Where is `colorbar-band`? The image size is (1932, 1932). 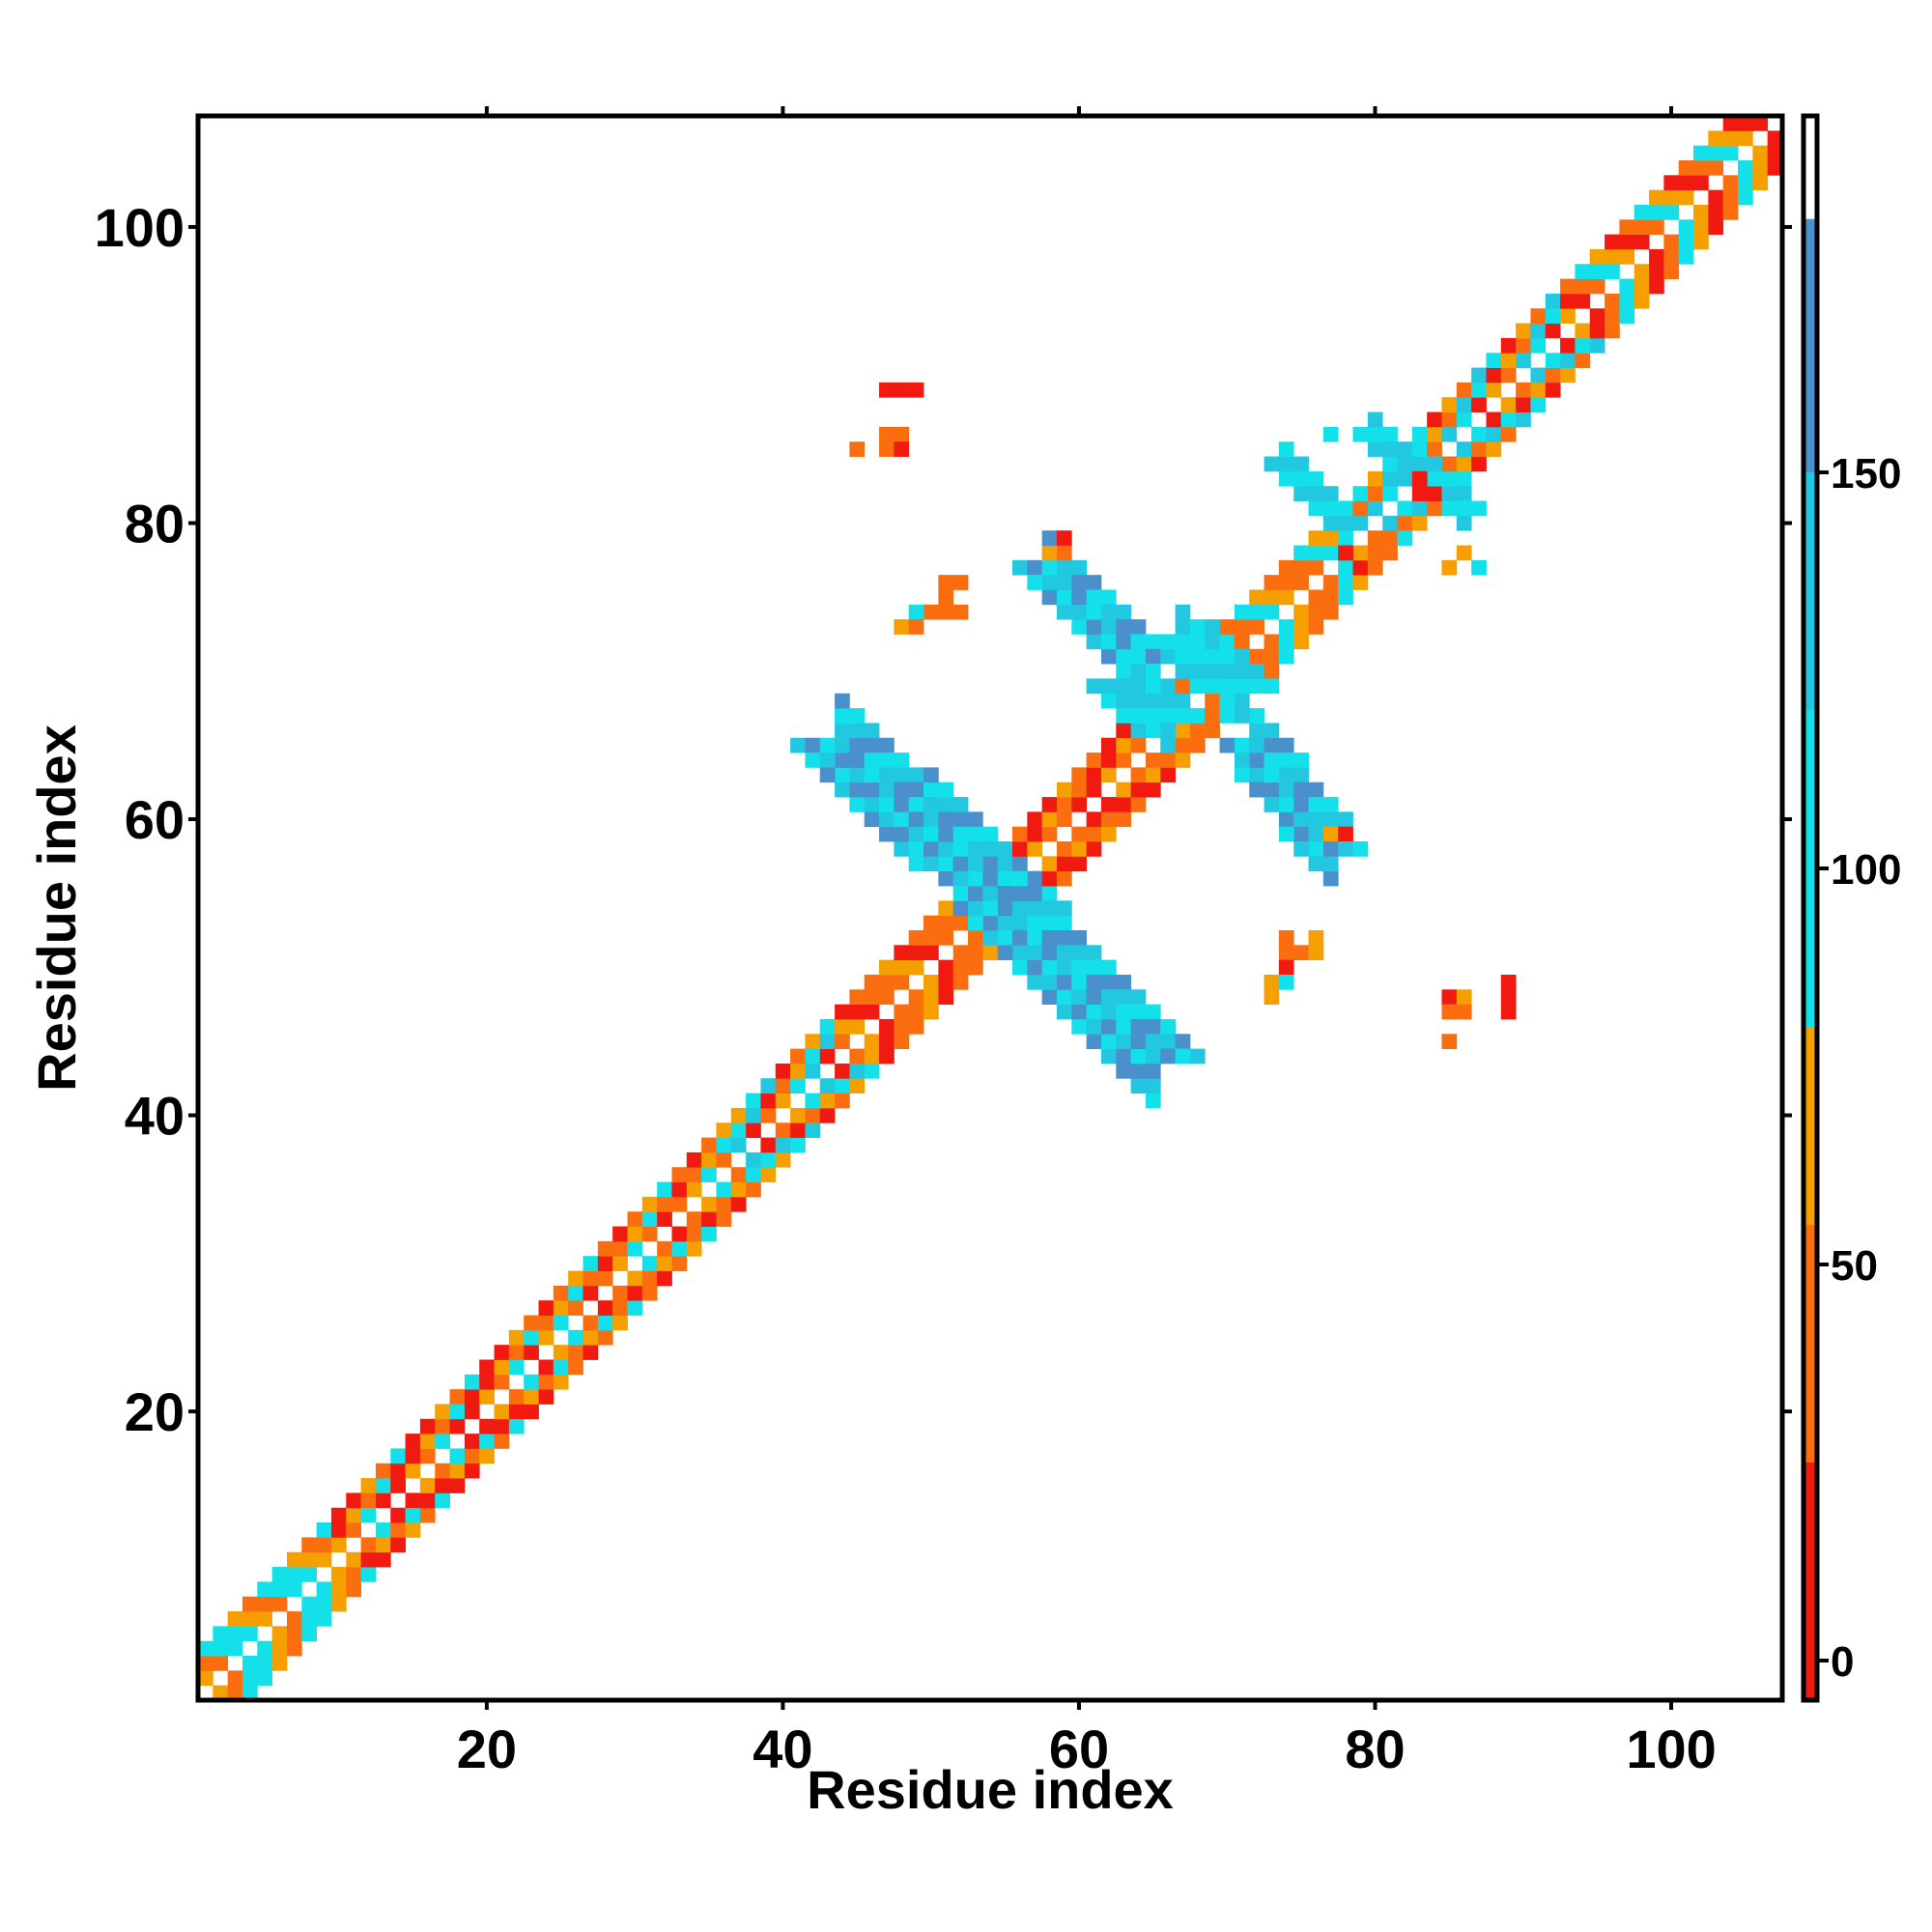 colorbar-band is located at coordinates (1810, 345).